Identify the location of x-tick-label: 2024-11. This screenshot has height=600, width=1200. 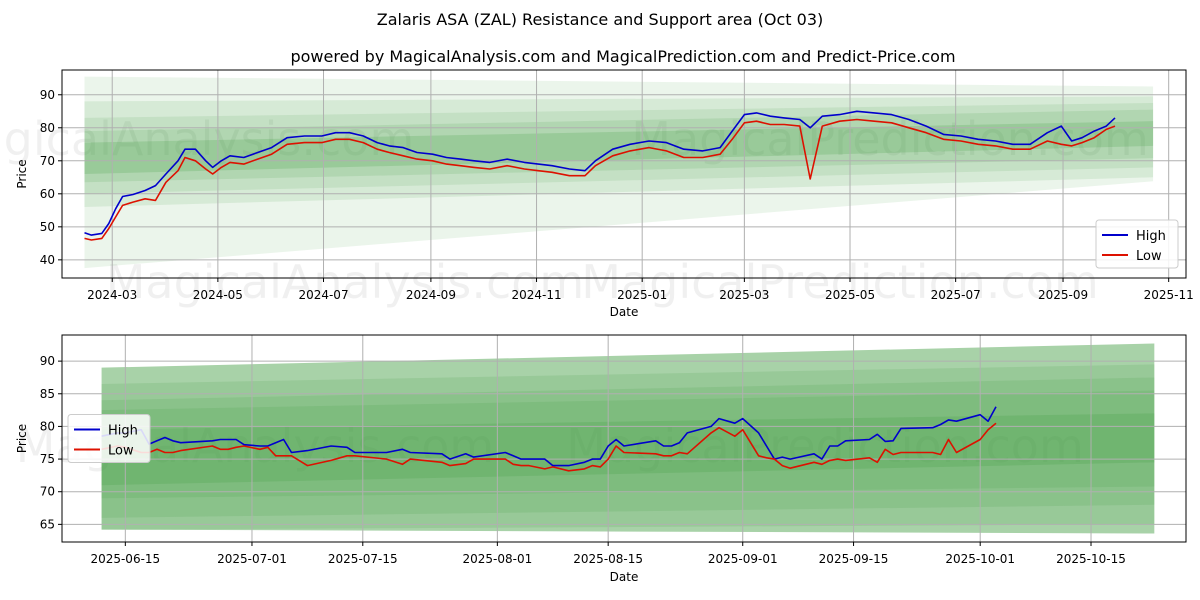
(536, 295).